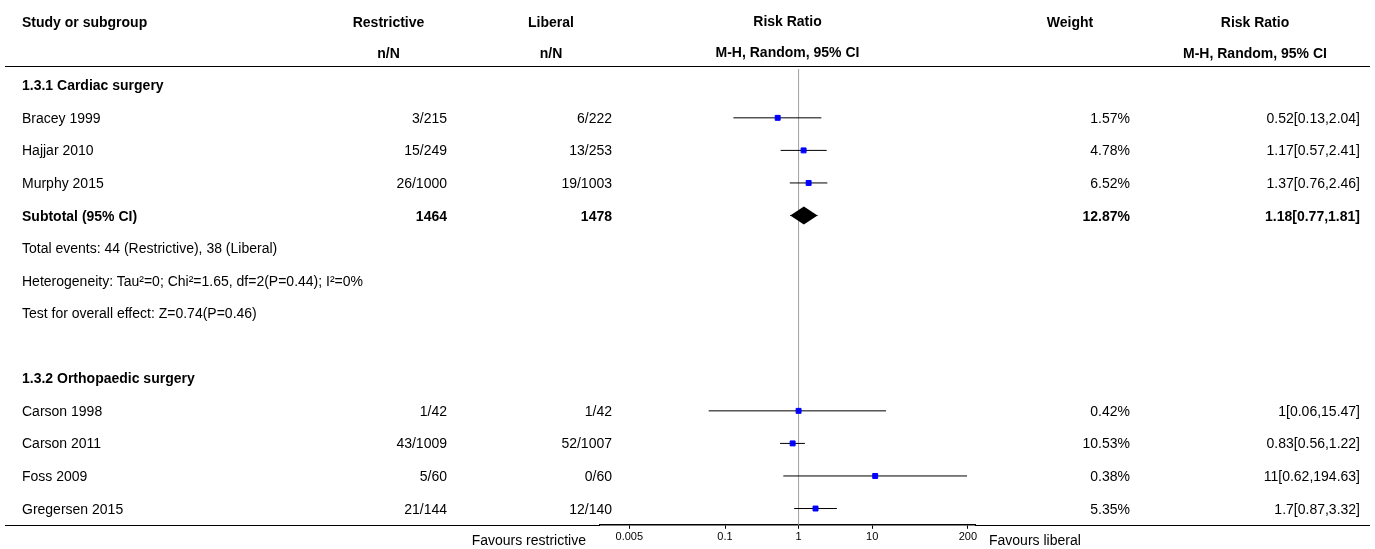 The height and width of the screenshot is (549, 1375). What do you see at coordinates (1070, 22) in the screenshot?
I see `text: Weight` at bounding box center [1070, 22].